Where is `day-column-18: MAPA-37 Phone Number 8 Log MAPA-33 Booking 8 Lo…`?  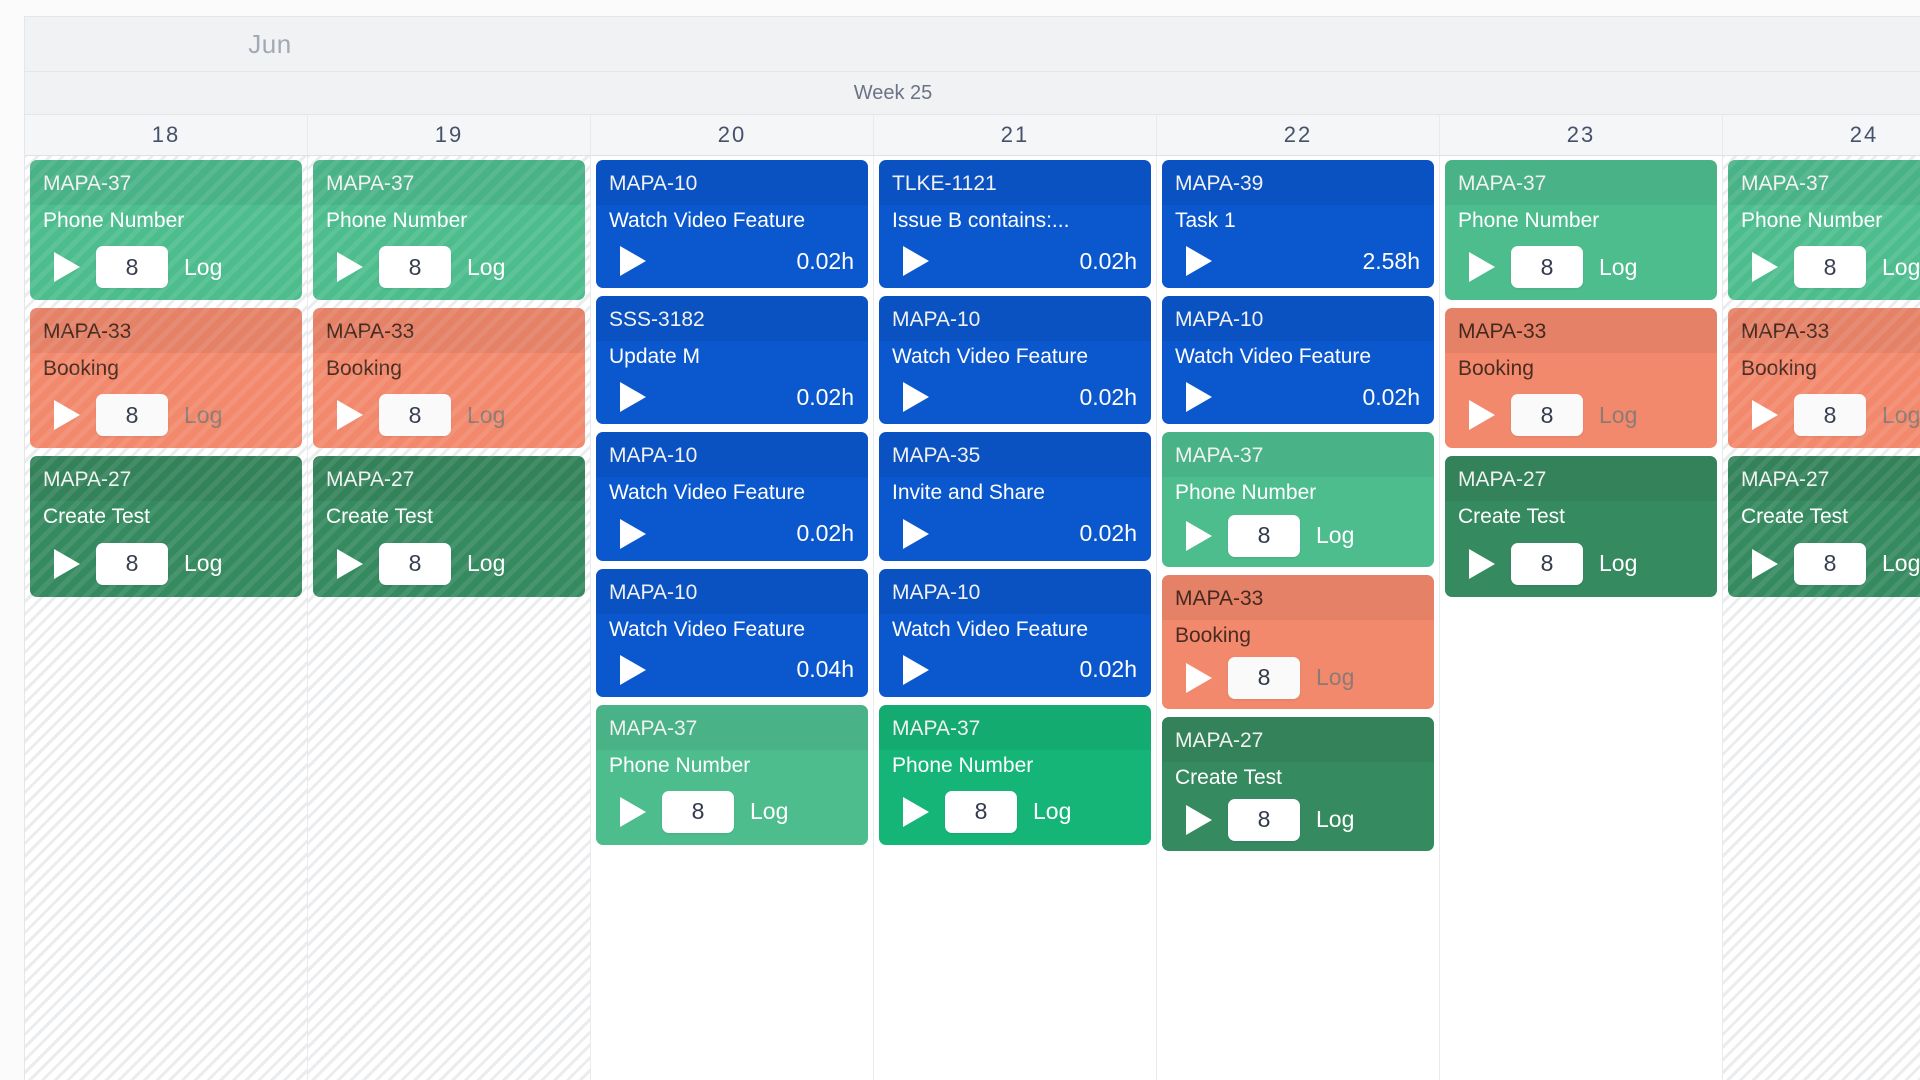
day-column-18: MAPA-37 Phone Number 8 Log MAPA-33 Booking 8 Lo… is located at coordinates (166, 618).